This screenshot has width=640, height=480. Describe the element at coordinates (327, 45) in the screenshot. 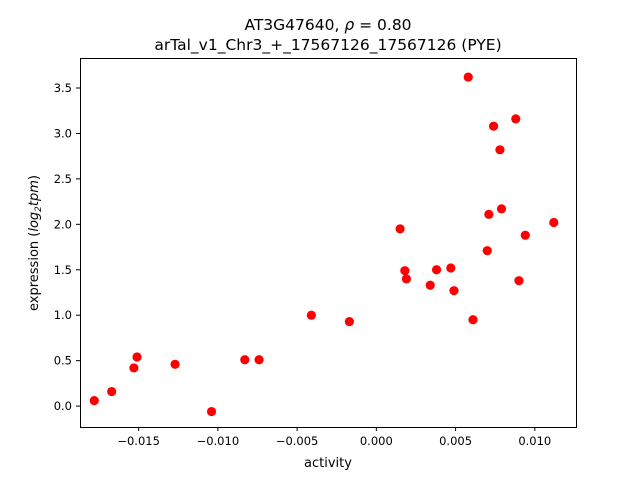

I see `chart-title-line2: arTal_v1_Chr3_+_17567126_17567126 (PYE)` at that location.